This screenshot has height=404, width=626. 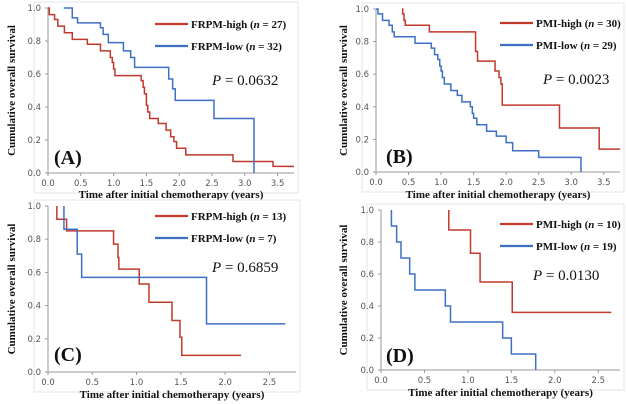 I want to click on legend-entry: PMI-low (n = 29), so click(x=576, y=46).